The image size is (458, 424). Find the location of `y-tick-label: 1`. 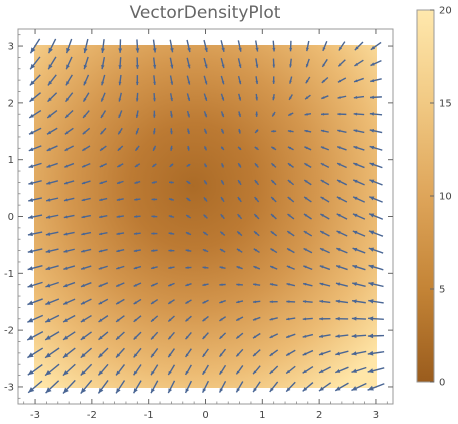

y-tick-label: 1 is located at coordinates (11, 160).